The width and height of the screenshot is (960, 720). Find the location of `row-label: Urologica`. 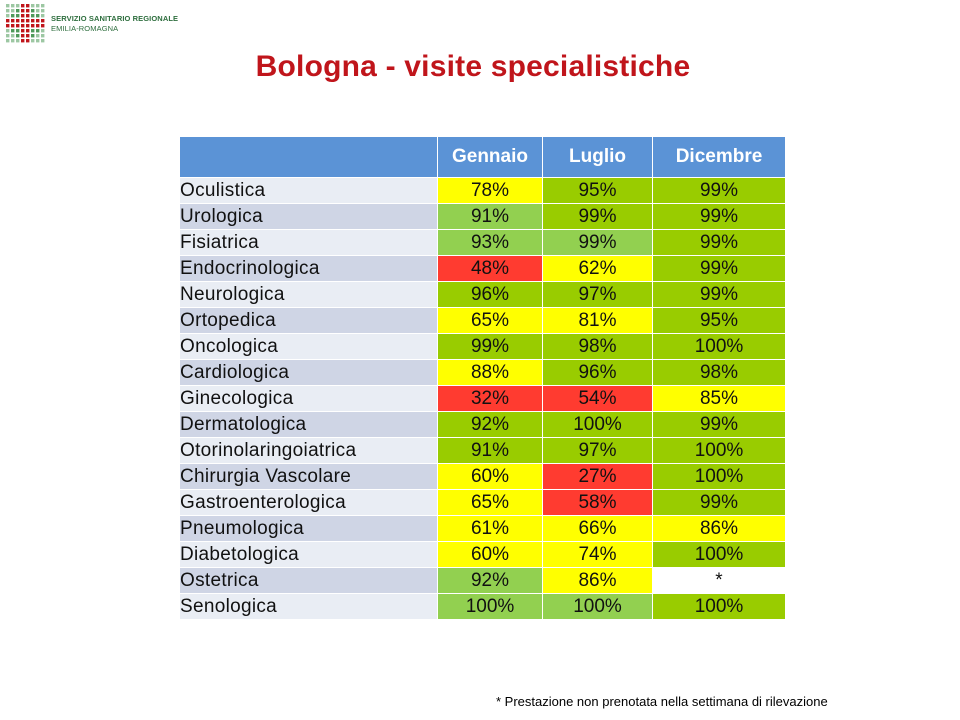

row-label: Urologica is located at coordinates (308, 216).